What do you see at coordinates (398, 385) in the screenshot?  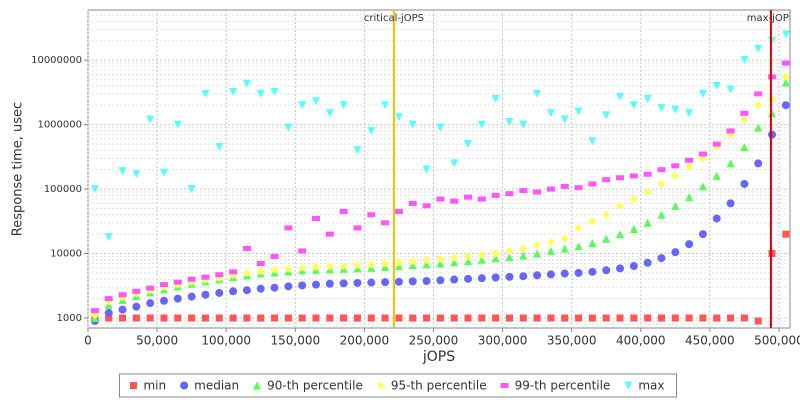 I see `legend-frame` at bounding box center [398, 385].